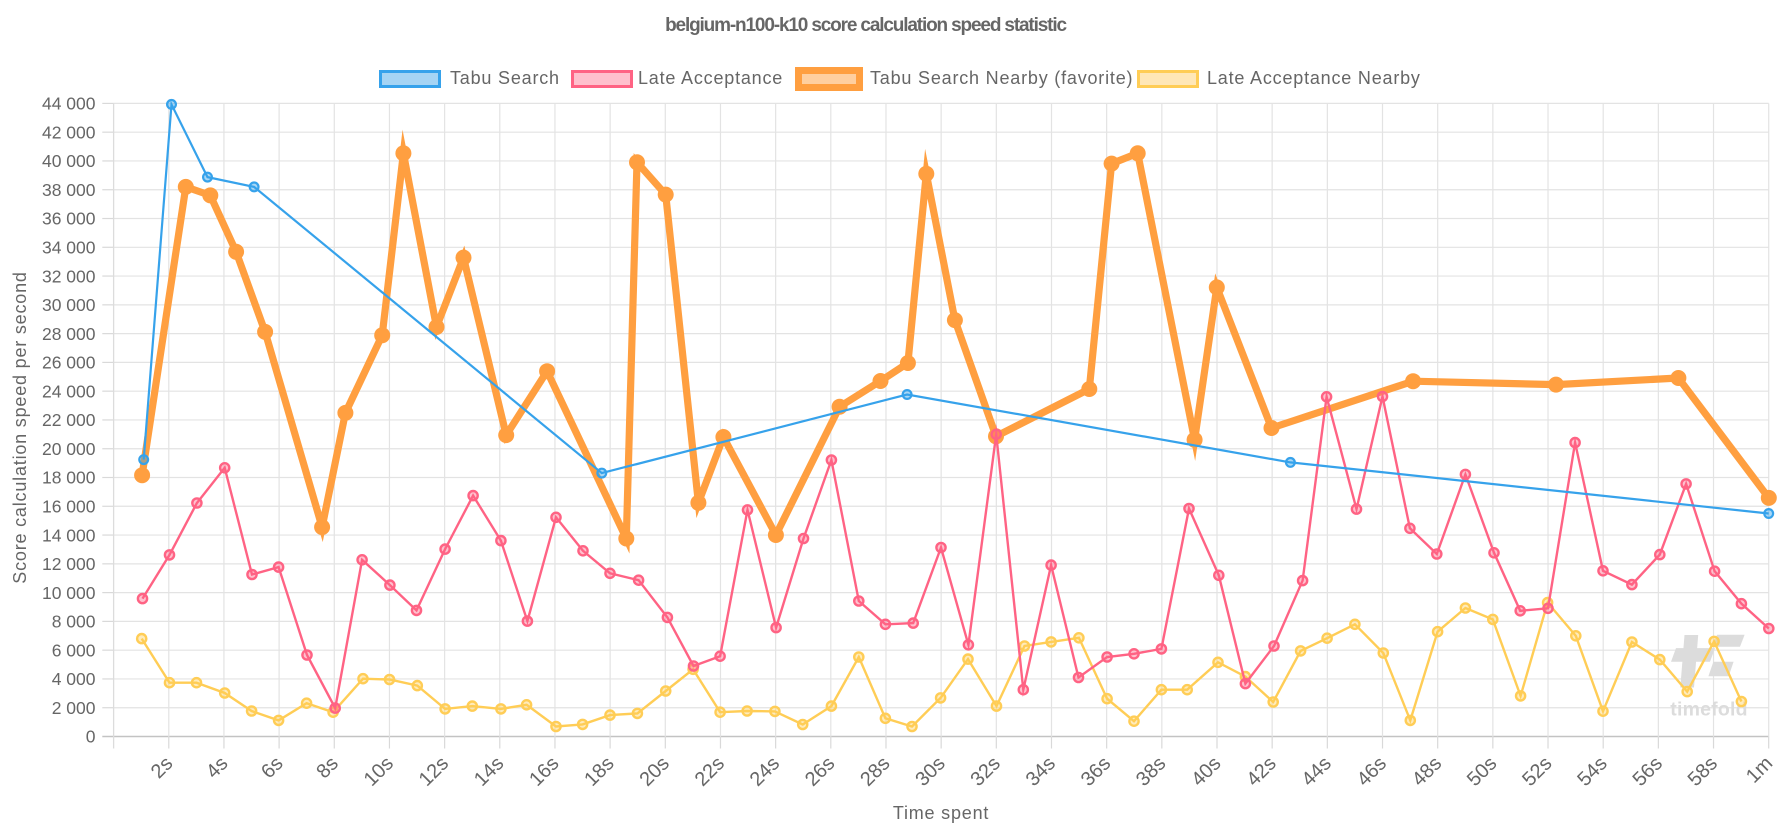  I want to click on svg-text: 28s, so click(875, 771).